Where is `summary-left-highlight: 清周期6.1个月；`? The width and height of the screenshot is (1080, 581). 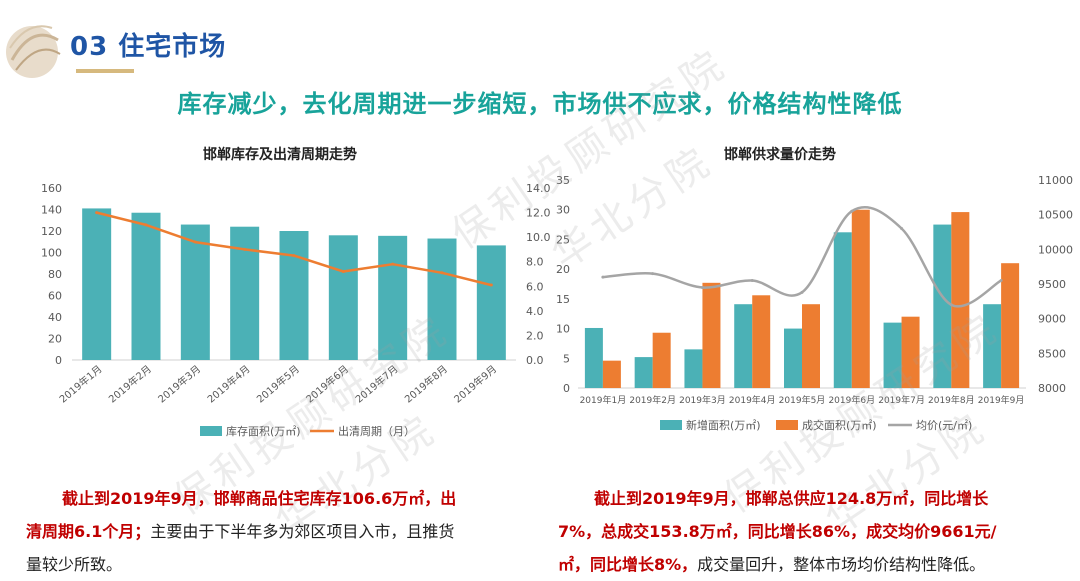
summary-left-highlight: 清周期6.1个月； is located at coordinates (88, 531).